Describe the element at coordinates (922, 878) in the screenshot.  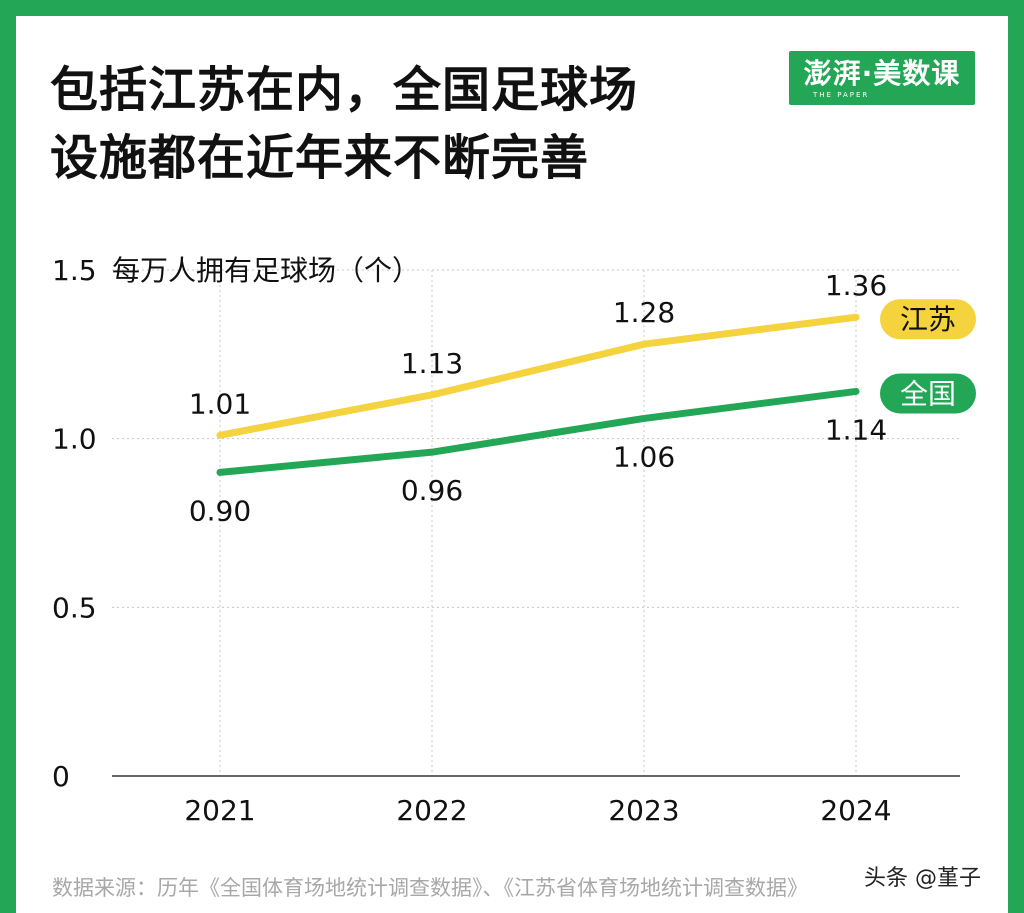
I see `watermark: 头条 @堇子` at that location.